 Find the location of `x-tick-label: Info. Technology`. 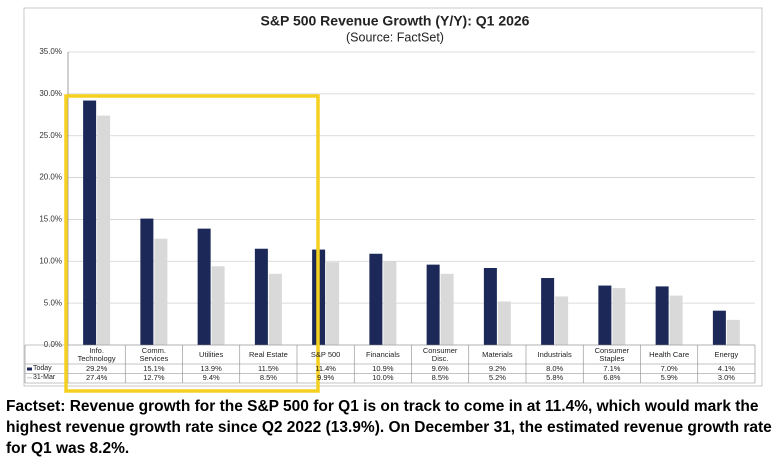

x-tick-label: Info. Technology is located at coordinates (96, 354).